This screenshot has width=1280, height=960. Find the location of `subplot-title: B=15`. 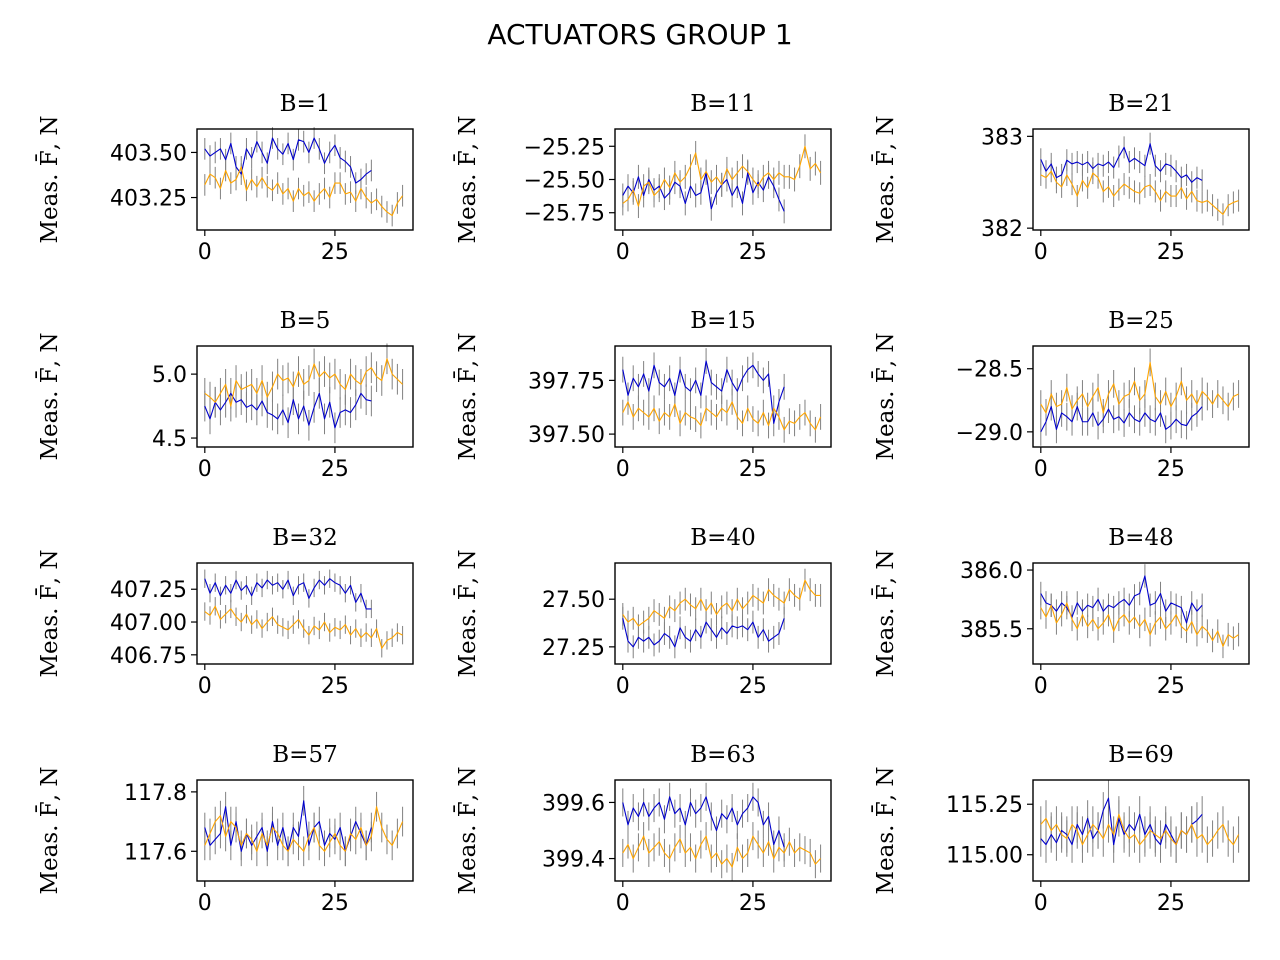

subplot-title: B=15 is located at coordinates (722, 321).